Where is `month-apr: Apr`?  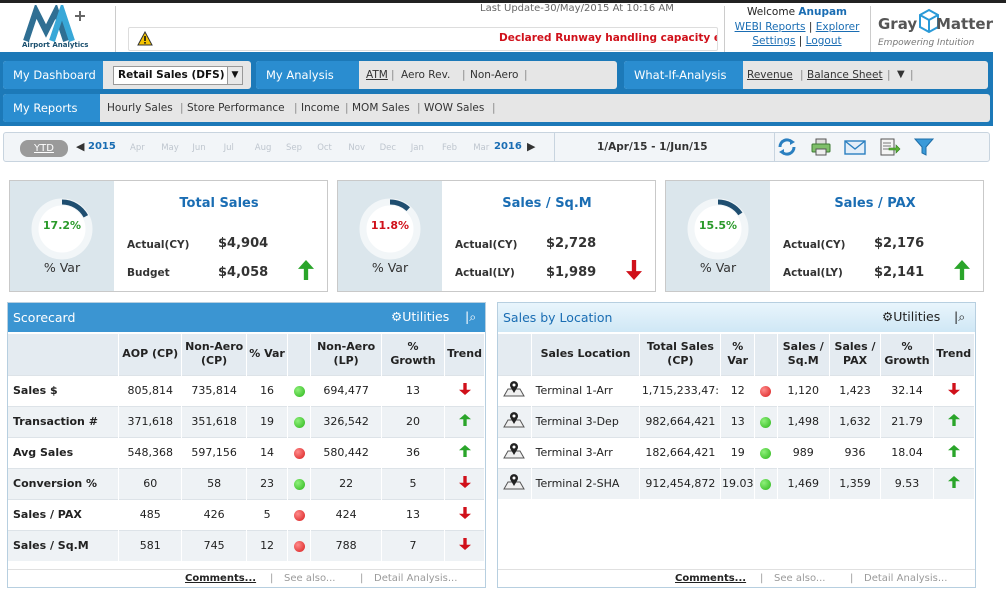 month-apr: Apr is located at coordinates (137, 148).